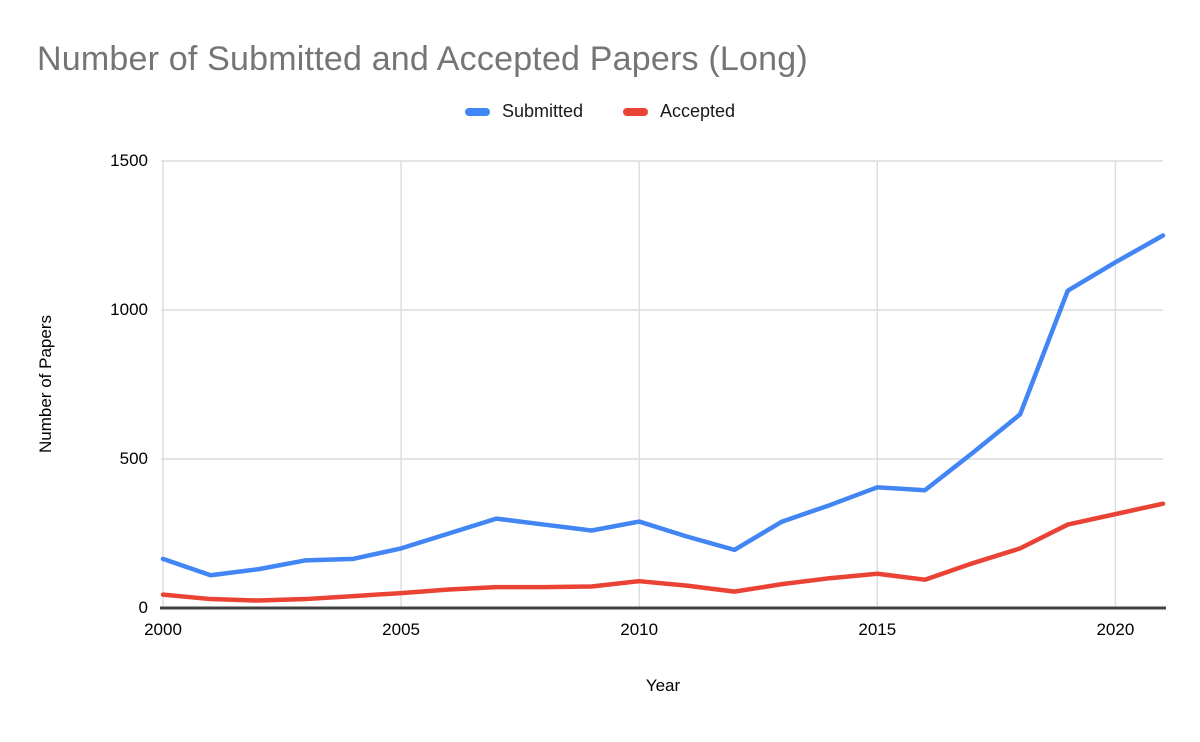 The image size is (1200, 742). What do you see at coordinates (1115, 629) in the screenshot?
I see `x-tick-label: 2020` at bounding box center [1115, 629].